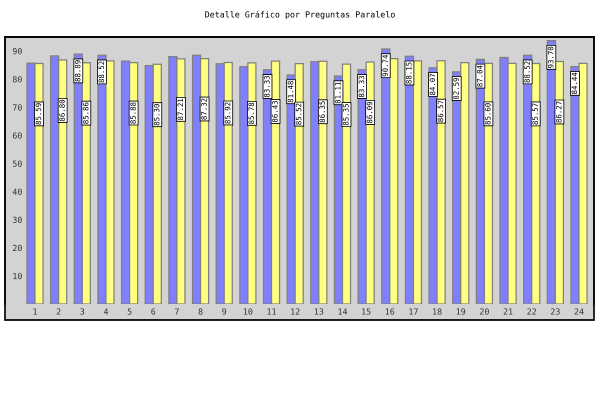 The height and width of the screenshot is (400, 600). I want to click on x-tick-label: 20, so click(484, 311).